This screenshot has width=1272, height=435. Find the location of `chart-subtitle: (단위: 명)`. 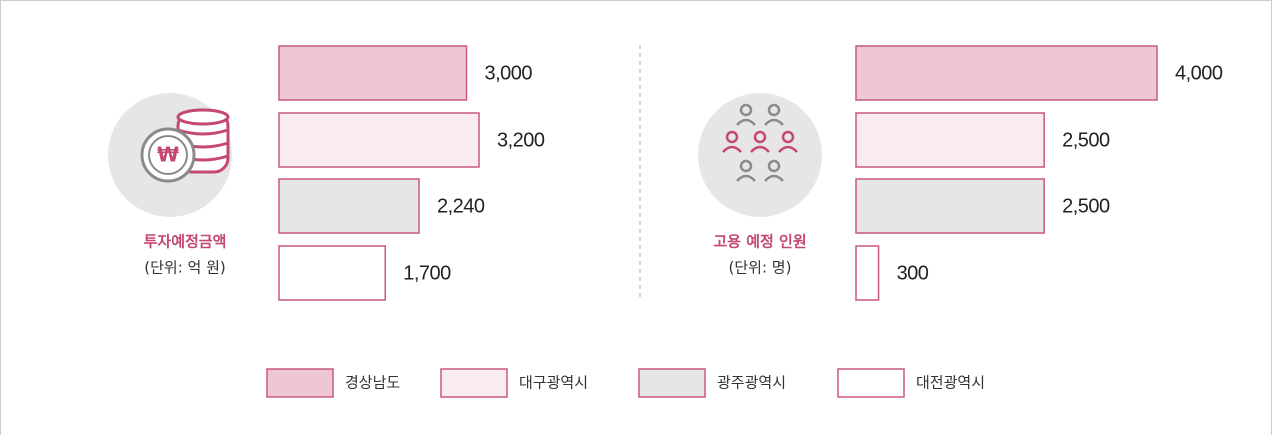

chart-subtitle: (단위: 명) is located at coordinates (760, 268).